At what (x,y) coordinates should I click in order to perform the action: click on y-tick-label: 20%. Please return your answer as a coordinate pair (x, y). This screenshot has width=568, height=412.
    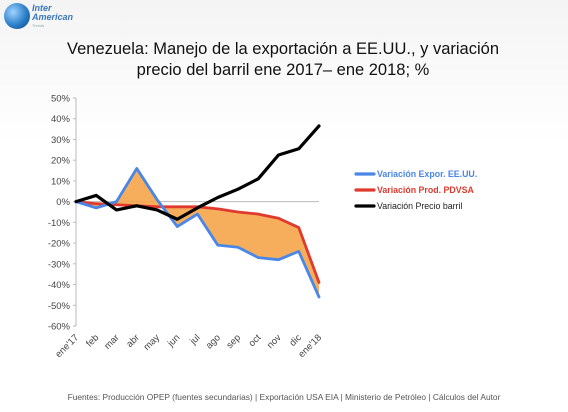
    Looking at the image, I should click on (61, 161).